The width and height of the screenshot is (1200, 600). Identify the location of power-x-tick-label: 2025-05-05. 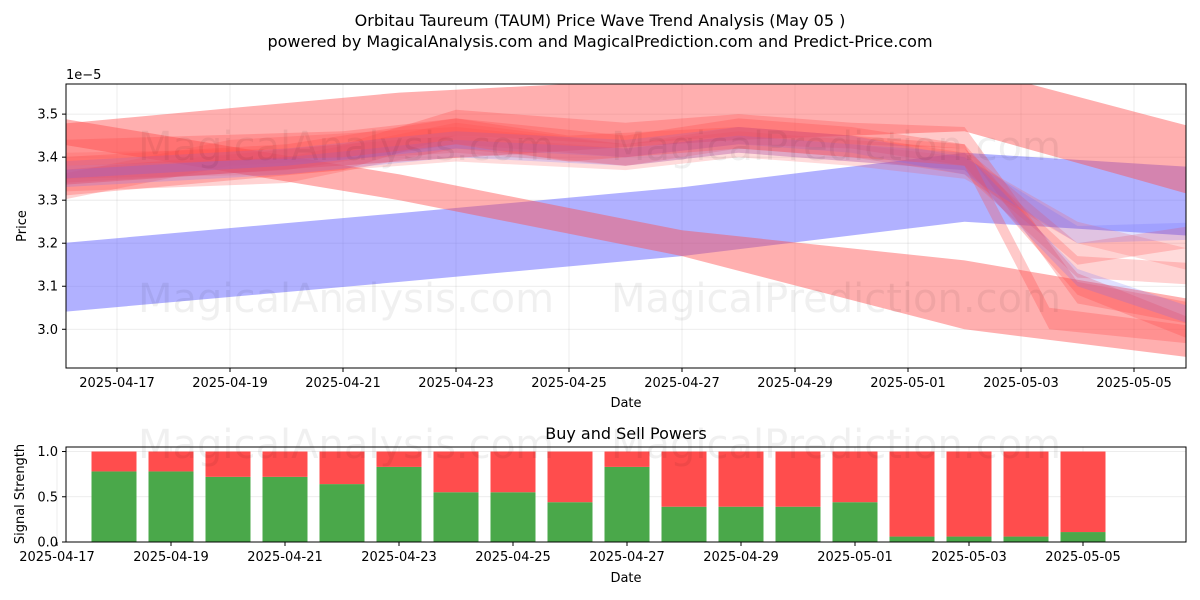
(1083, 557).